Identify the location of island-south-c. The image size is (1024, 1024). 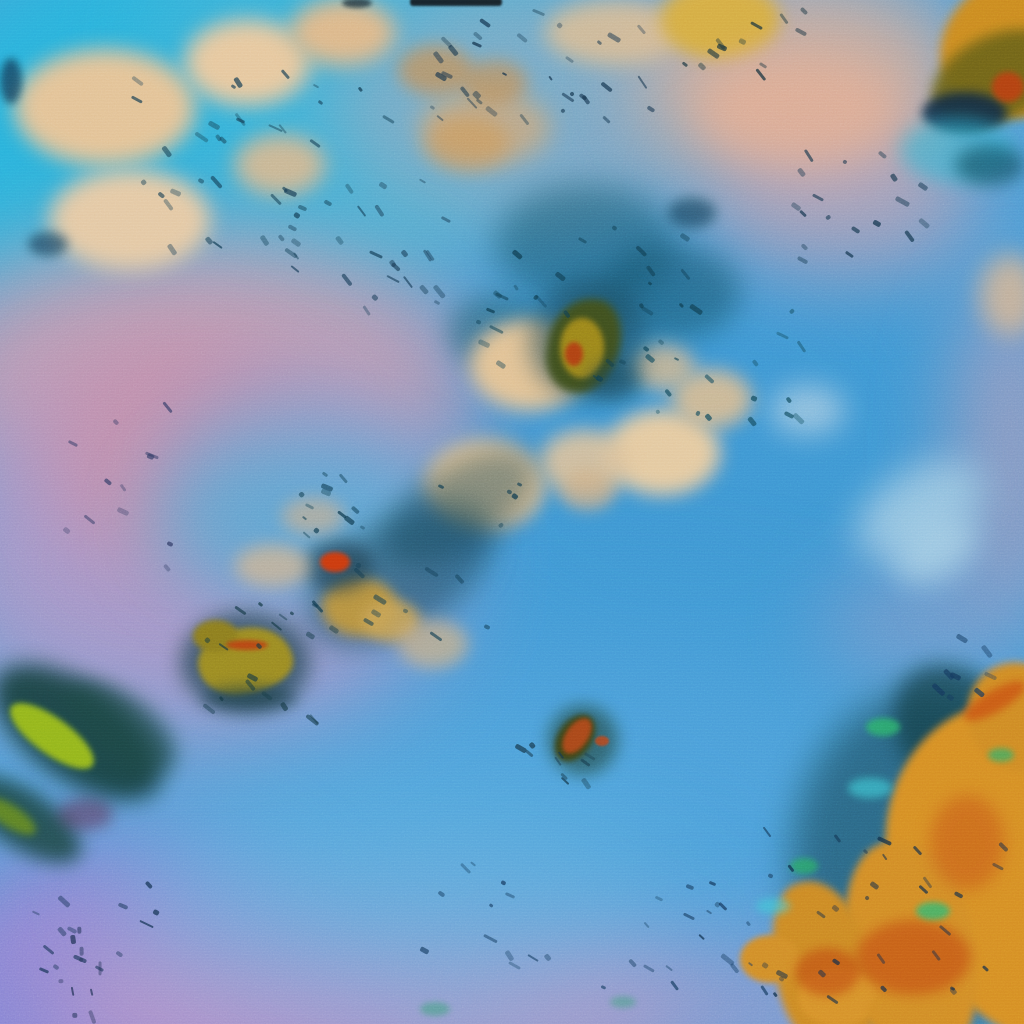
(910, 1007).